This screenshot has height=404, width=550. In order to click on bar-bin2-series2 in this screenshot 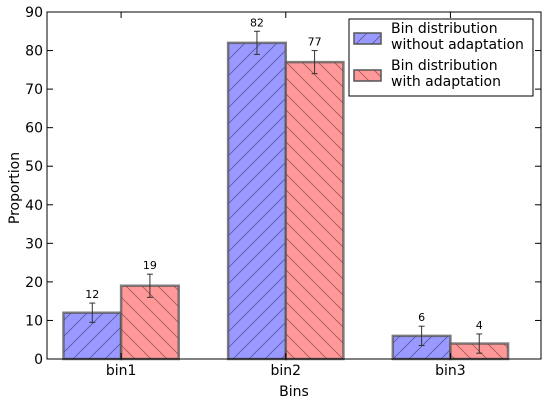, I will do `click(314, 210)`.